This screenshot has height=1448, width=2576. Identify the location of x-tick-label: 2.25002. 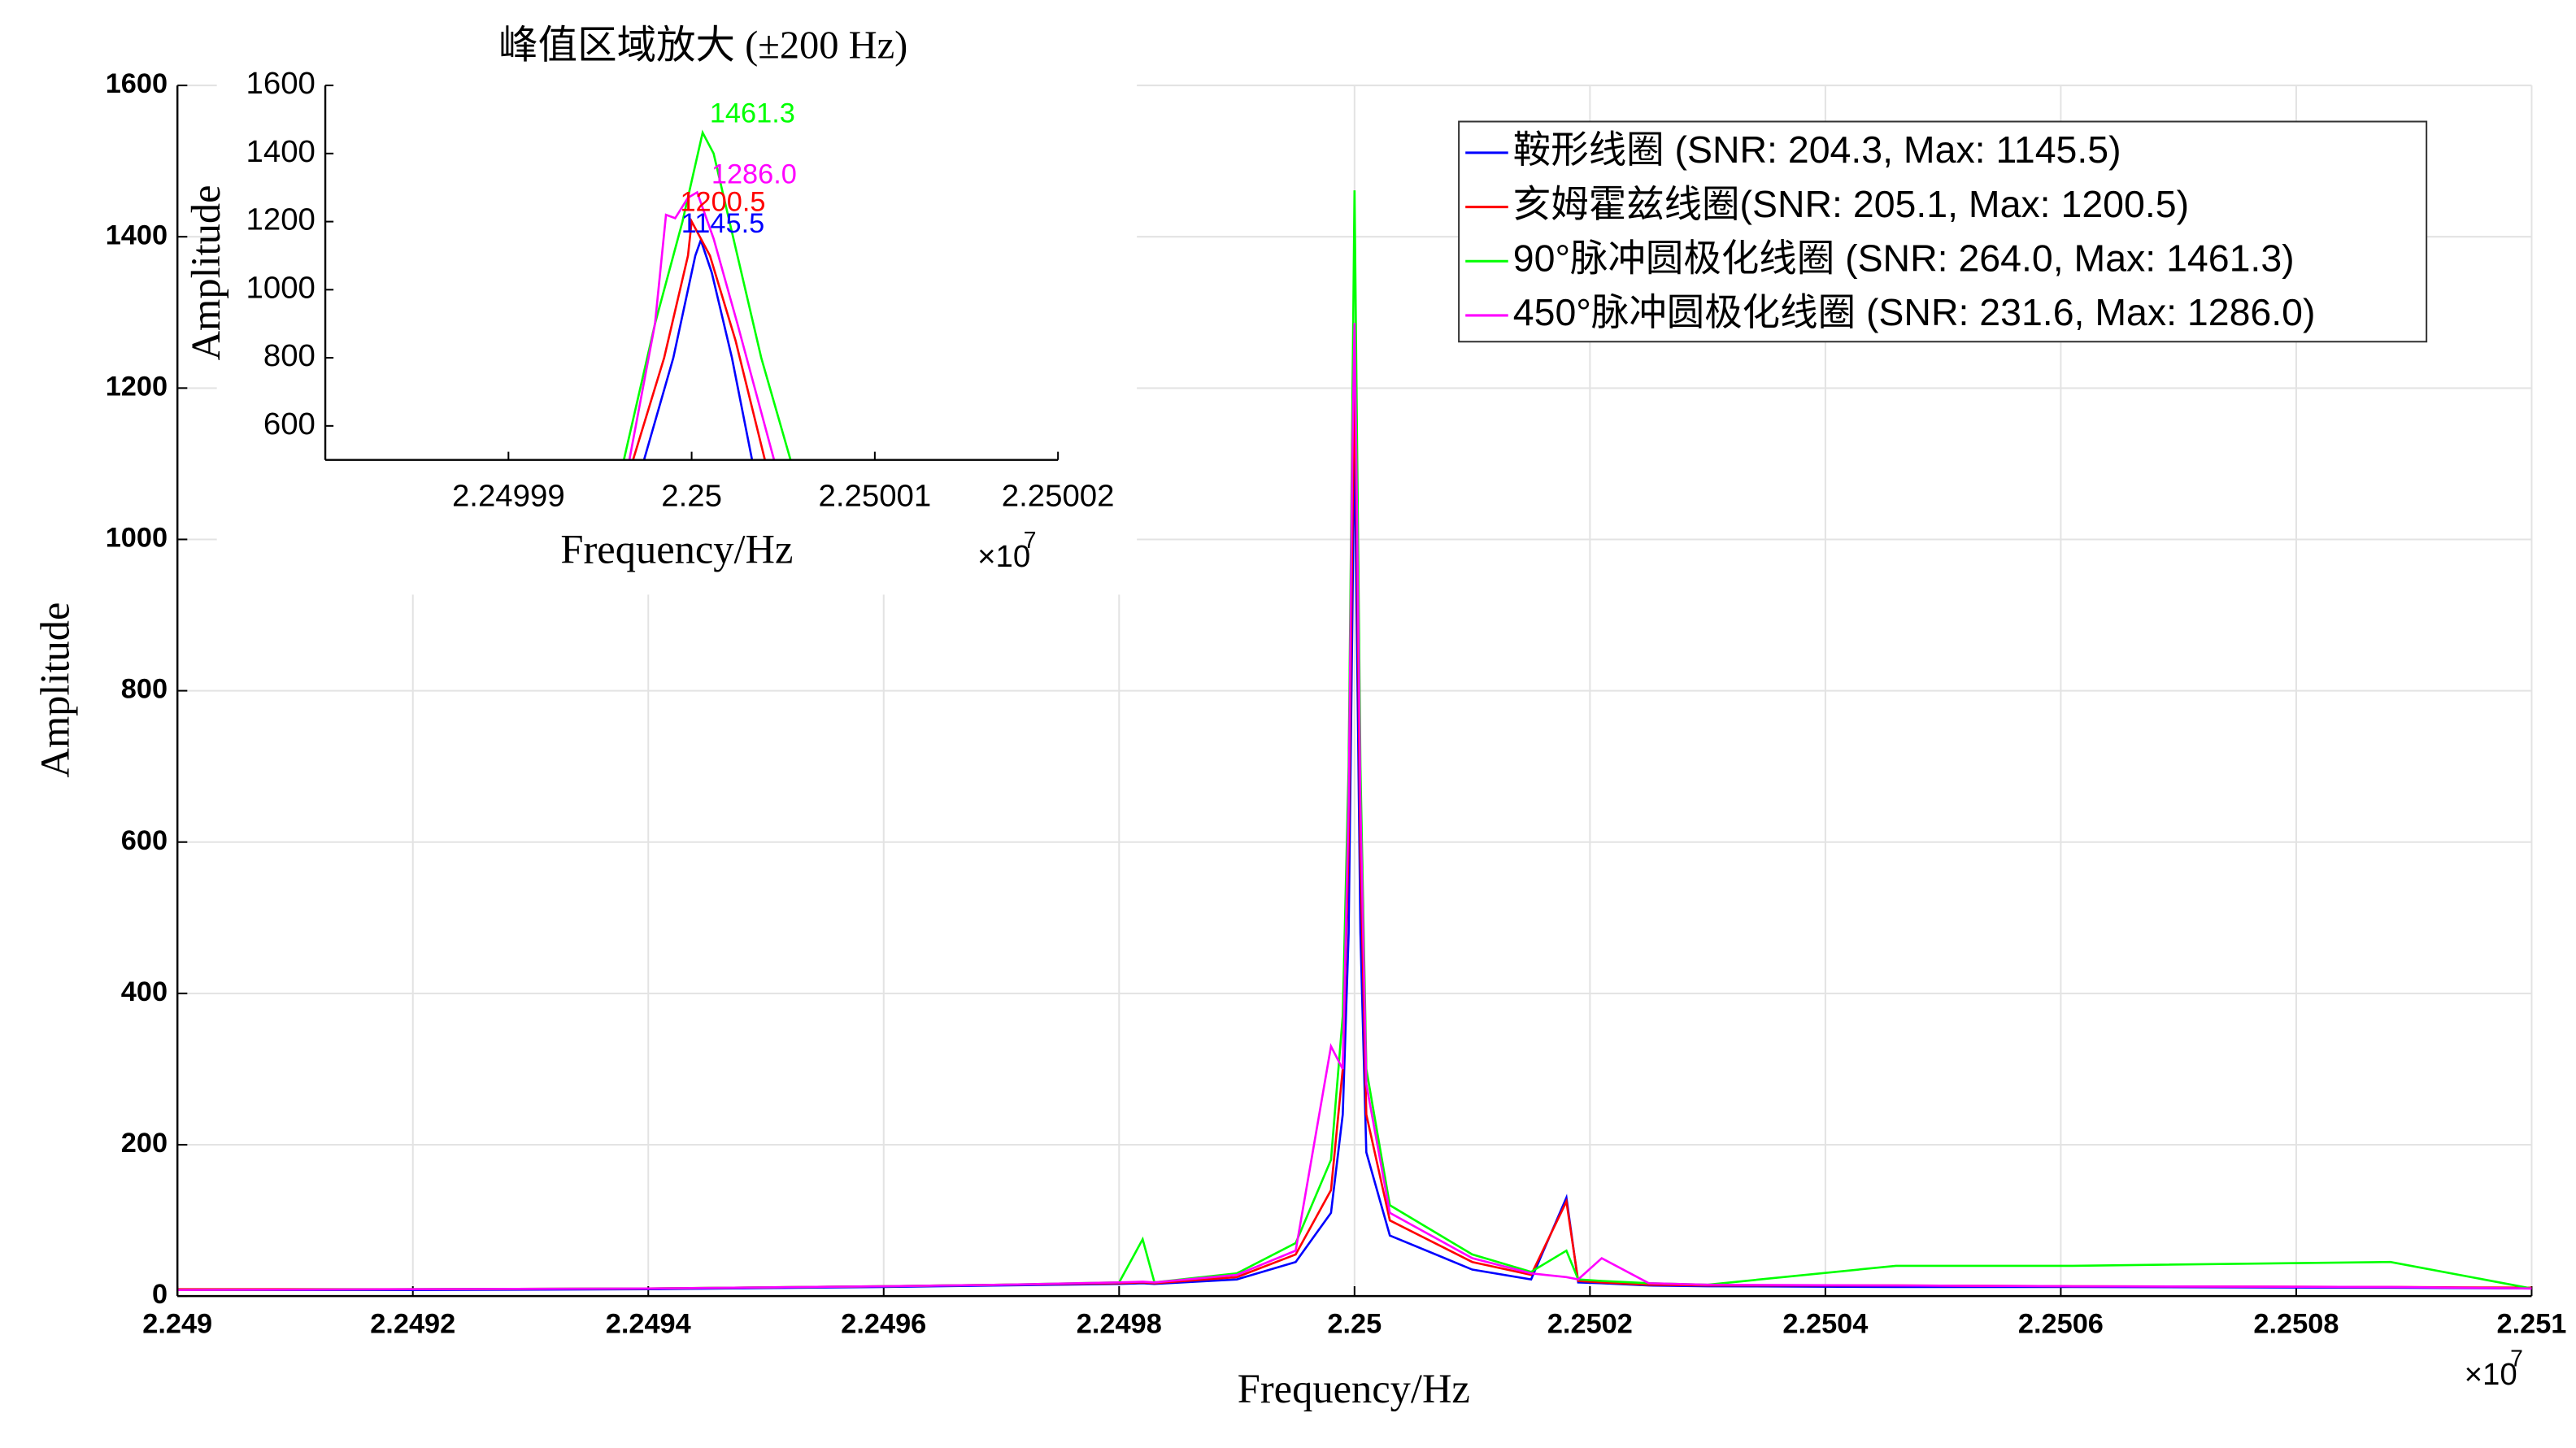
(1058, 496).